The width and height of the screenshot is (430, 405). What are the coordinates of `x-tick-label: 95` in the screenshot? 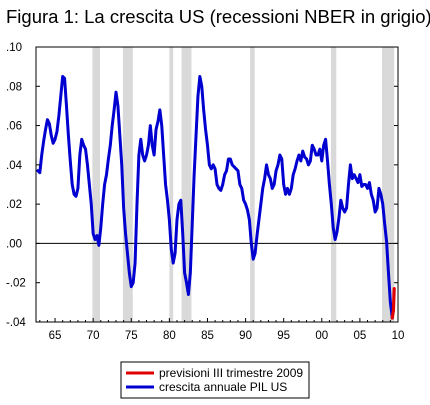 It's located at (283, 336).